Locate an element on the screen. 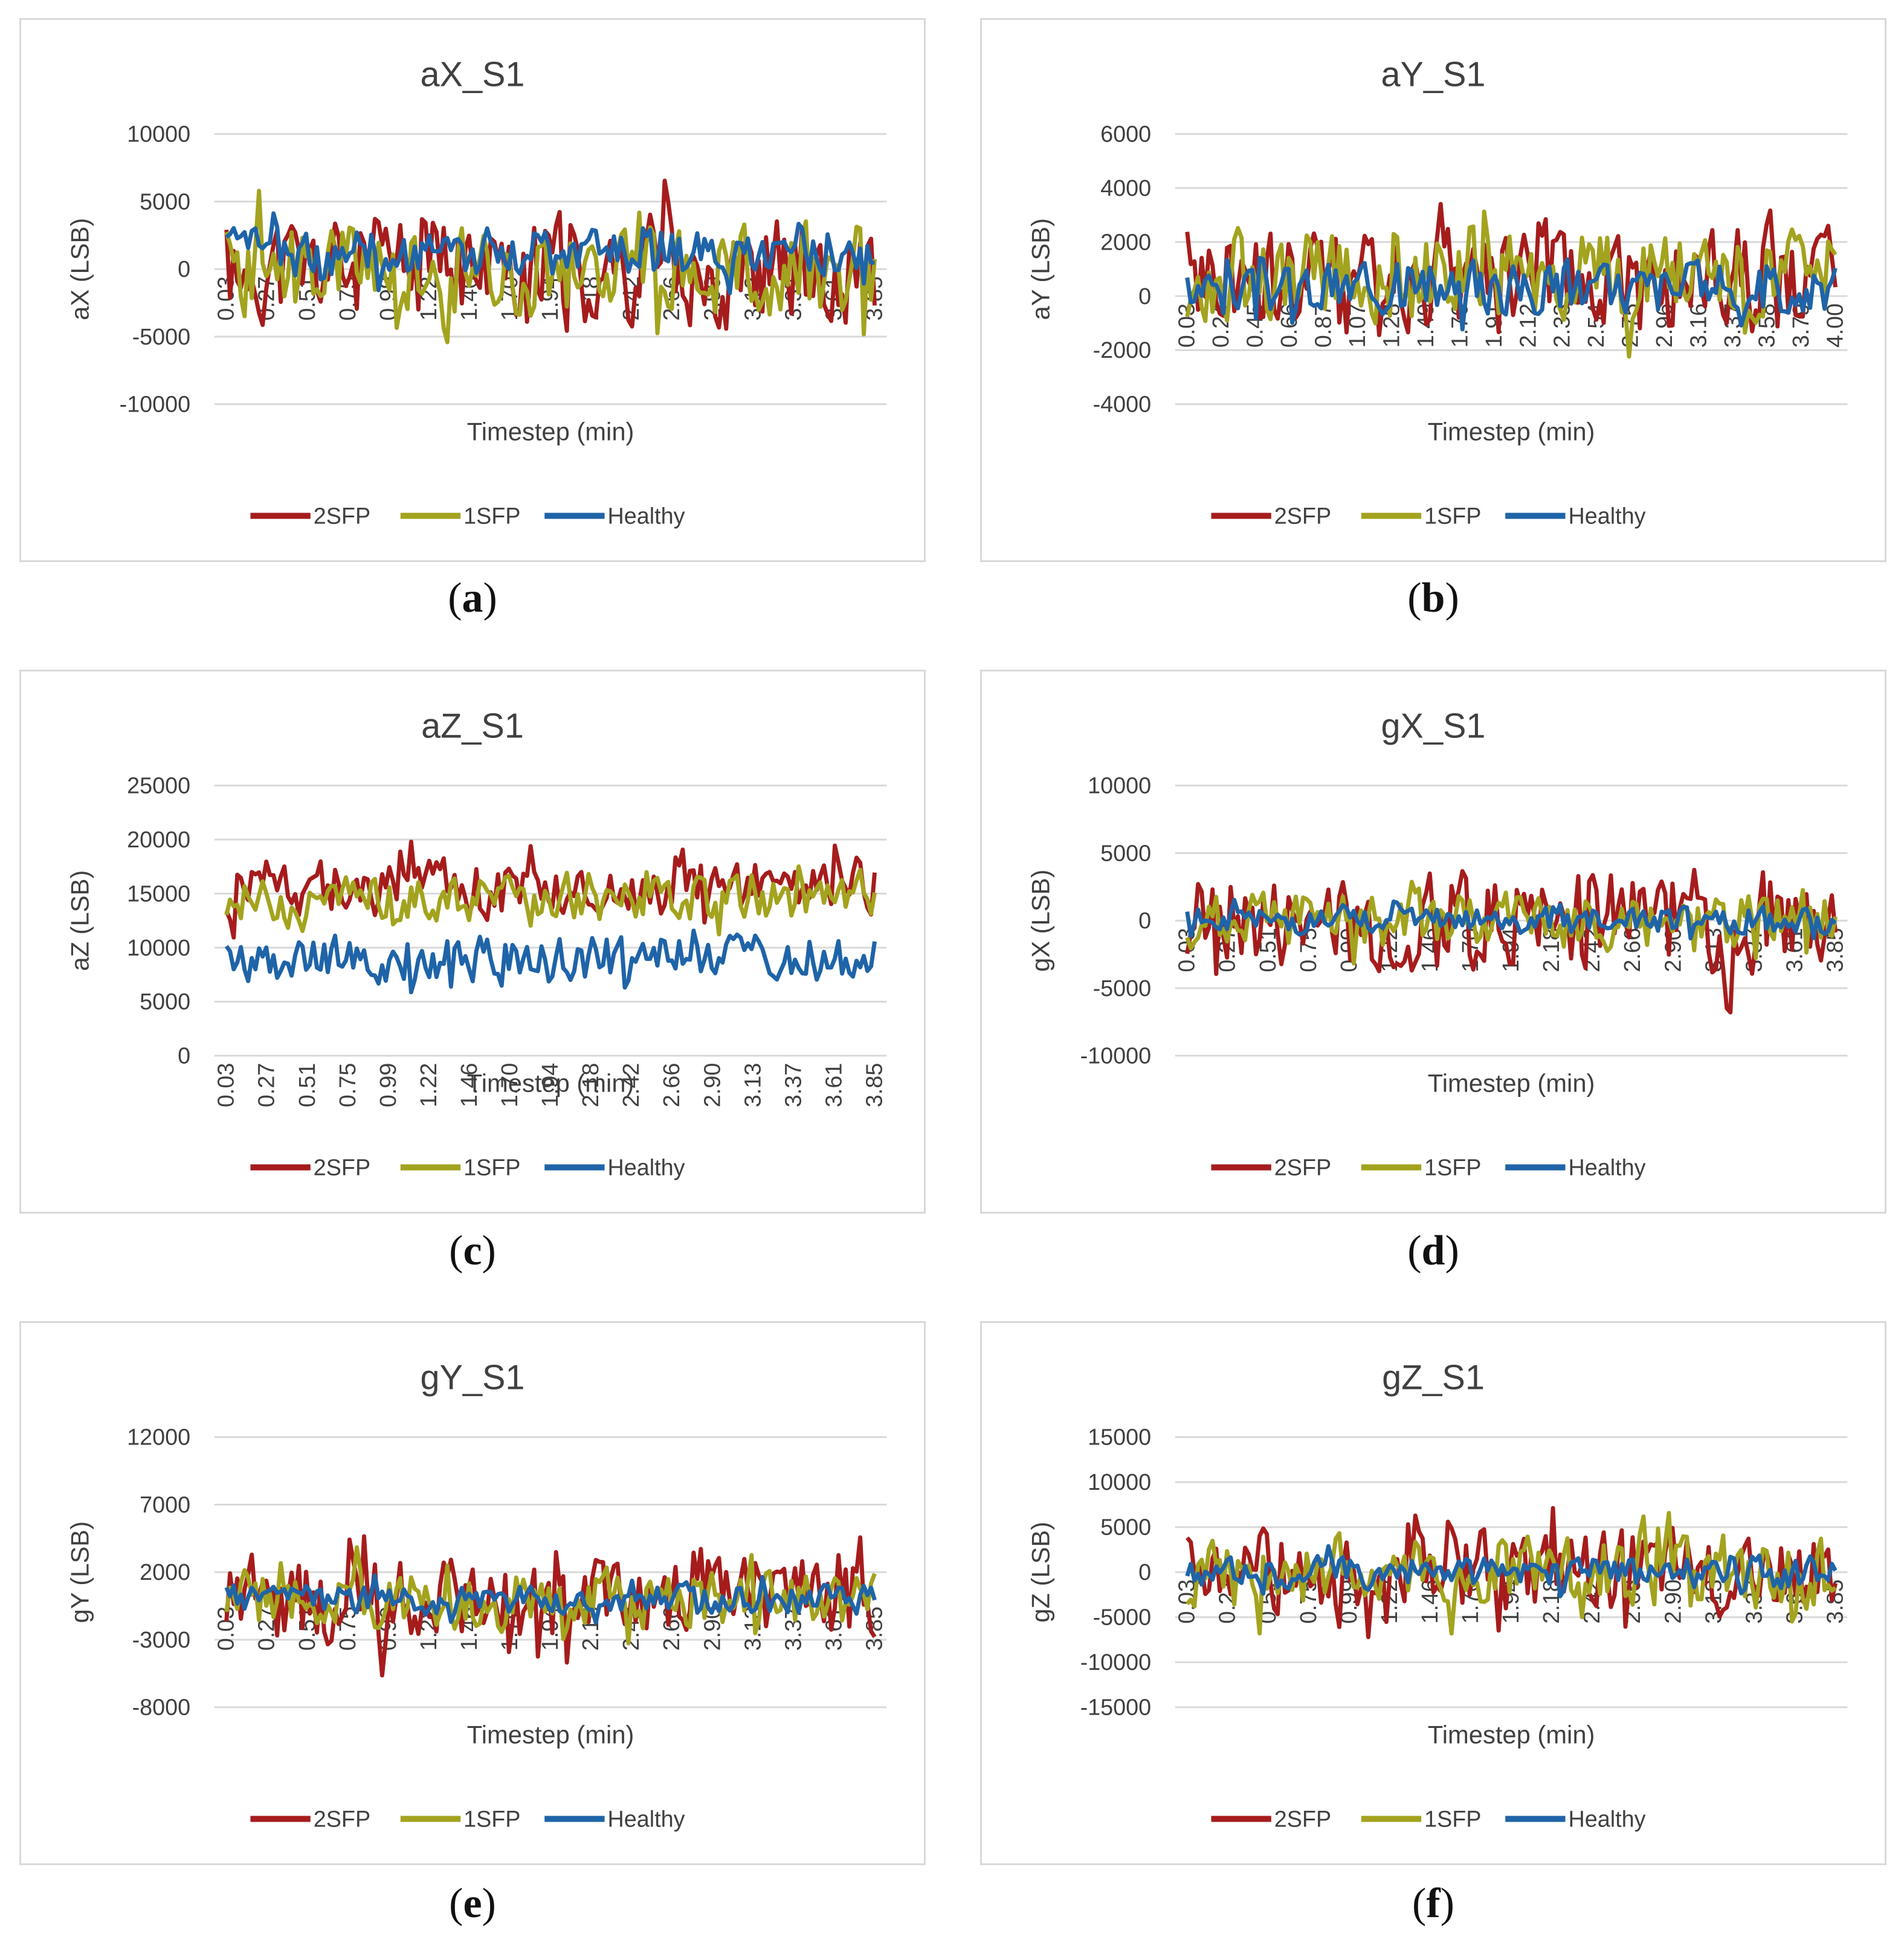 The image size is (1904, 1957). y-tick-label: 7000 is located at coordinates (165, 1504).